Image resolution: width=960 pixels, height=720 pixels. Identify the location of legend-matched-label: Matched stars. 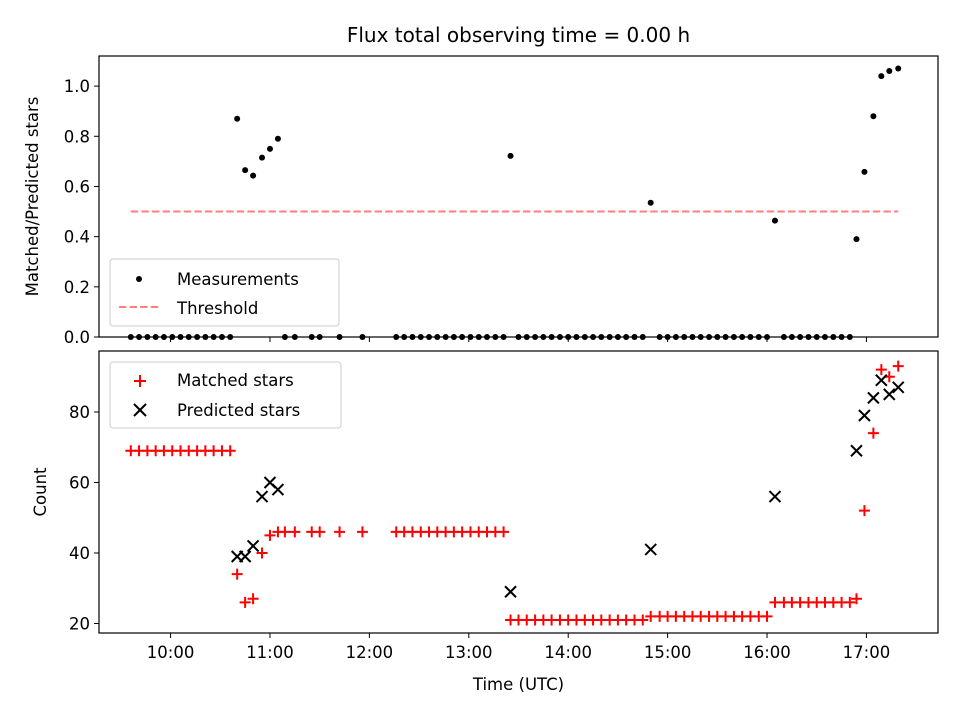
(235, 380).